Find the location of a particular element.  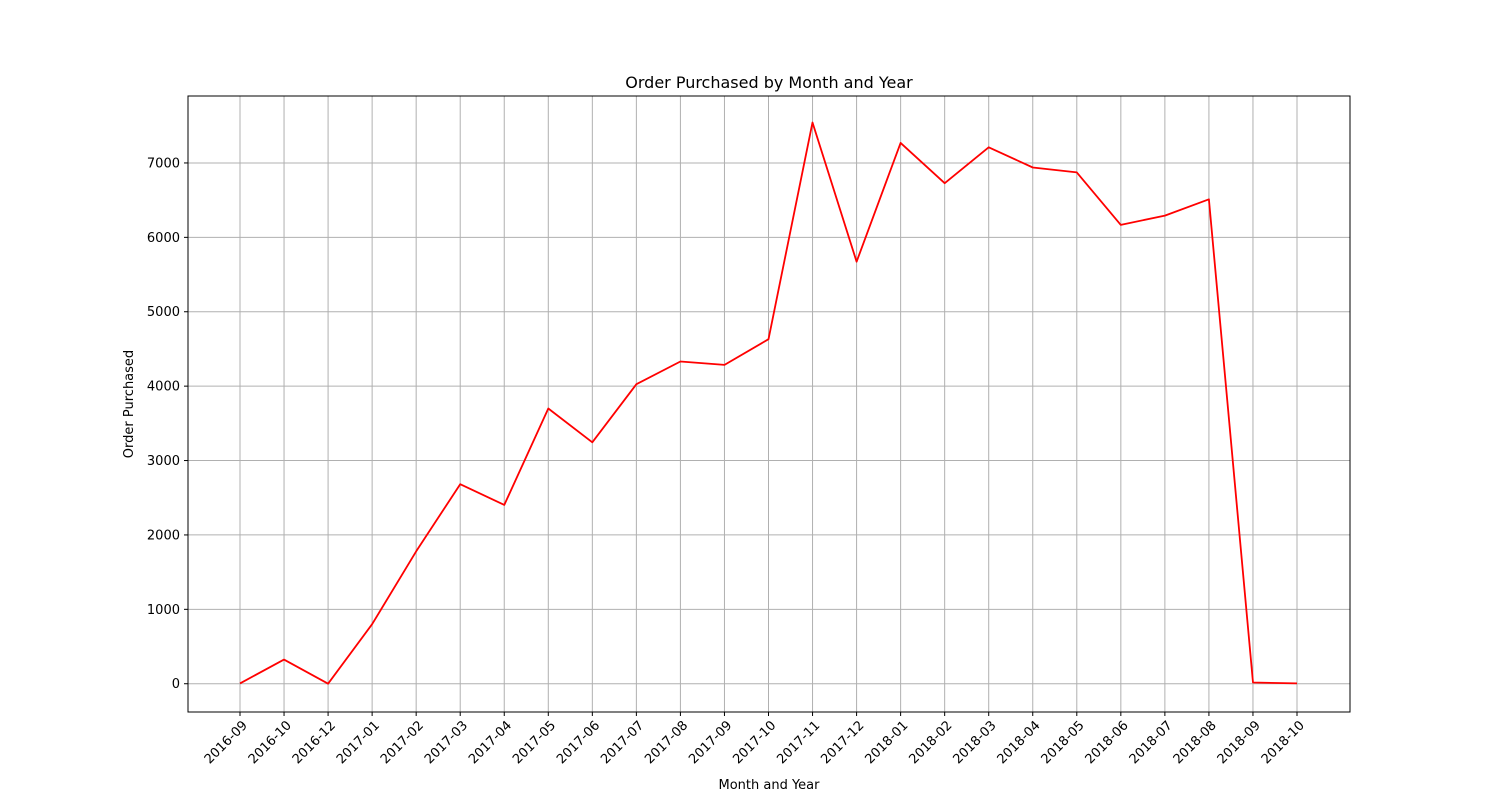

x-tick-label: 2017-09 is located at coordinates (710, 742).